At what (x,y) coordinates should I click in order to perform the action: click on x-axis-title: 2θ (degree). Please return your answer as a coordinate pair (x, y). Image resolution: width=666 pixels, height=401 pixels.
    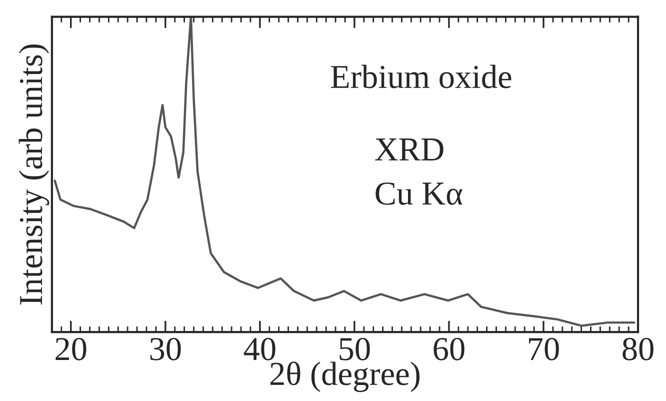
    Looking at the image, I should click on (345, 377).